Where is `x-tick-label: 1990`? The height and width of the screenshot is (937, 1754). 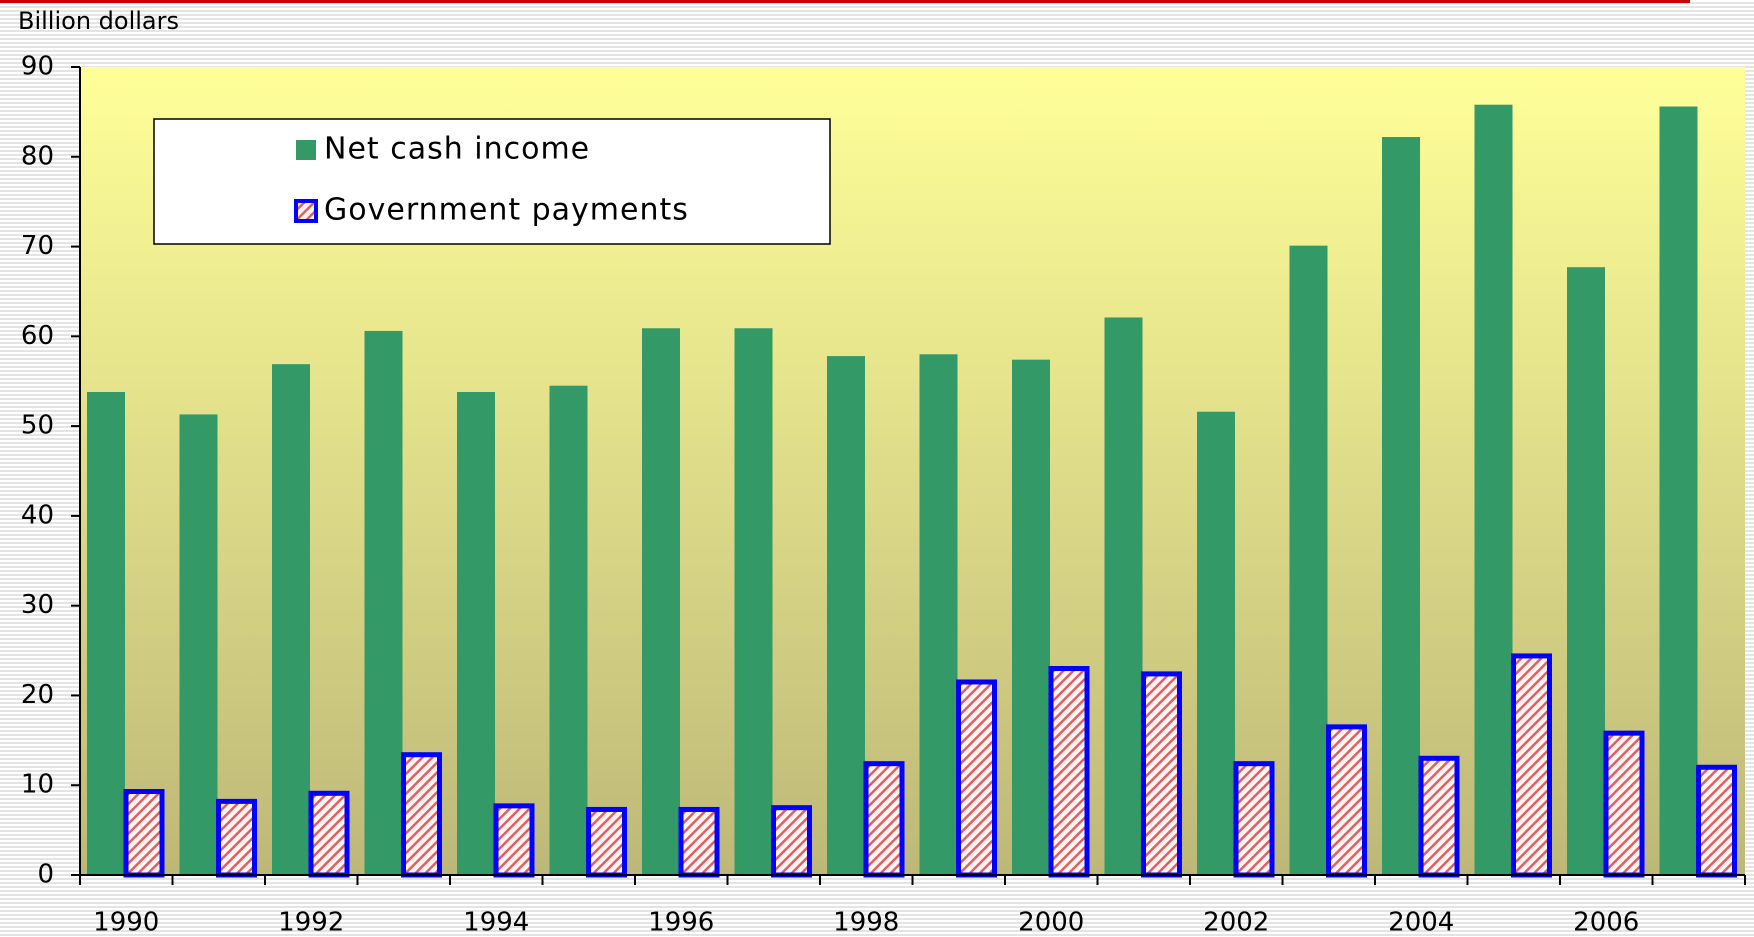
x-tick-label: 1990 is located at coordinates (126, 922).